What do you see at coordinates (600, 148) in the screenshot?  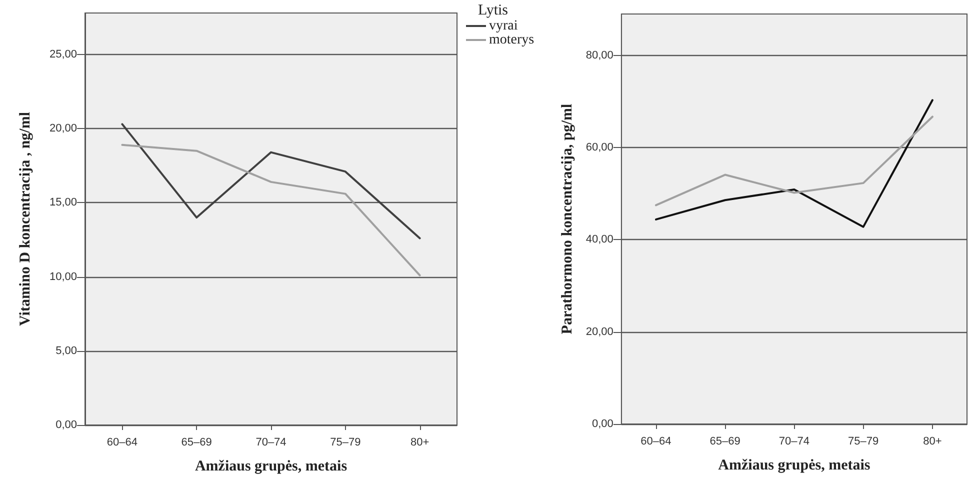 I see `y-tick-label: 60,00` at bounding box center [600, 148].